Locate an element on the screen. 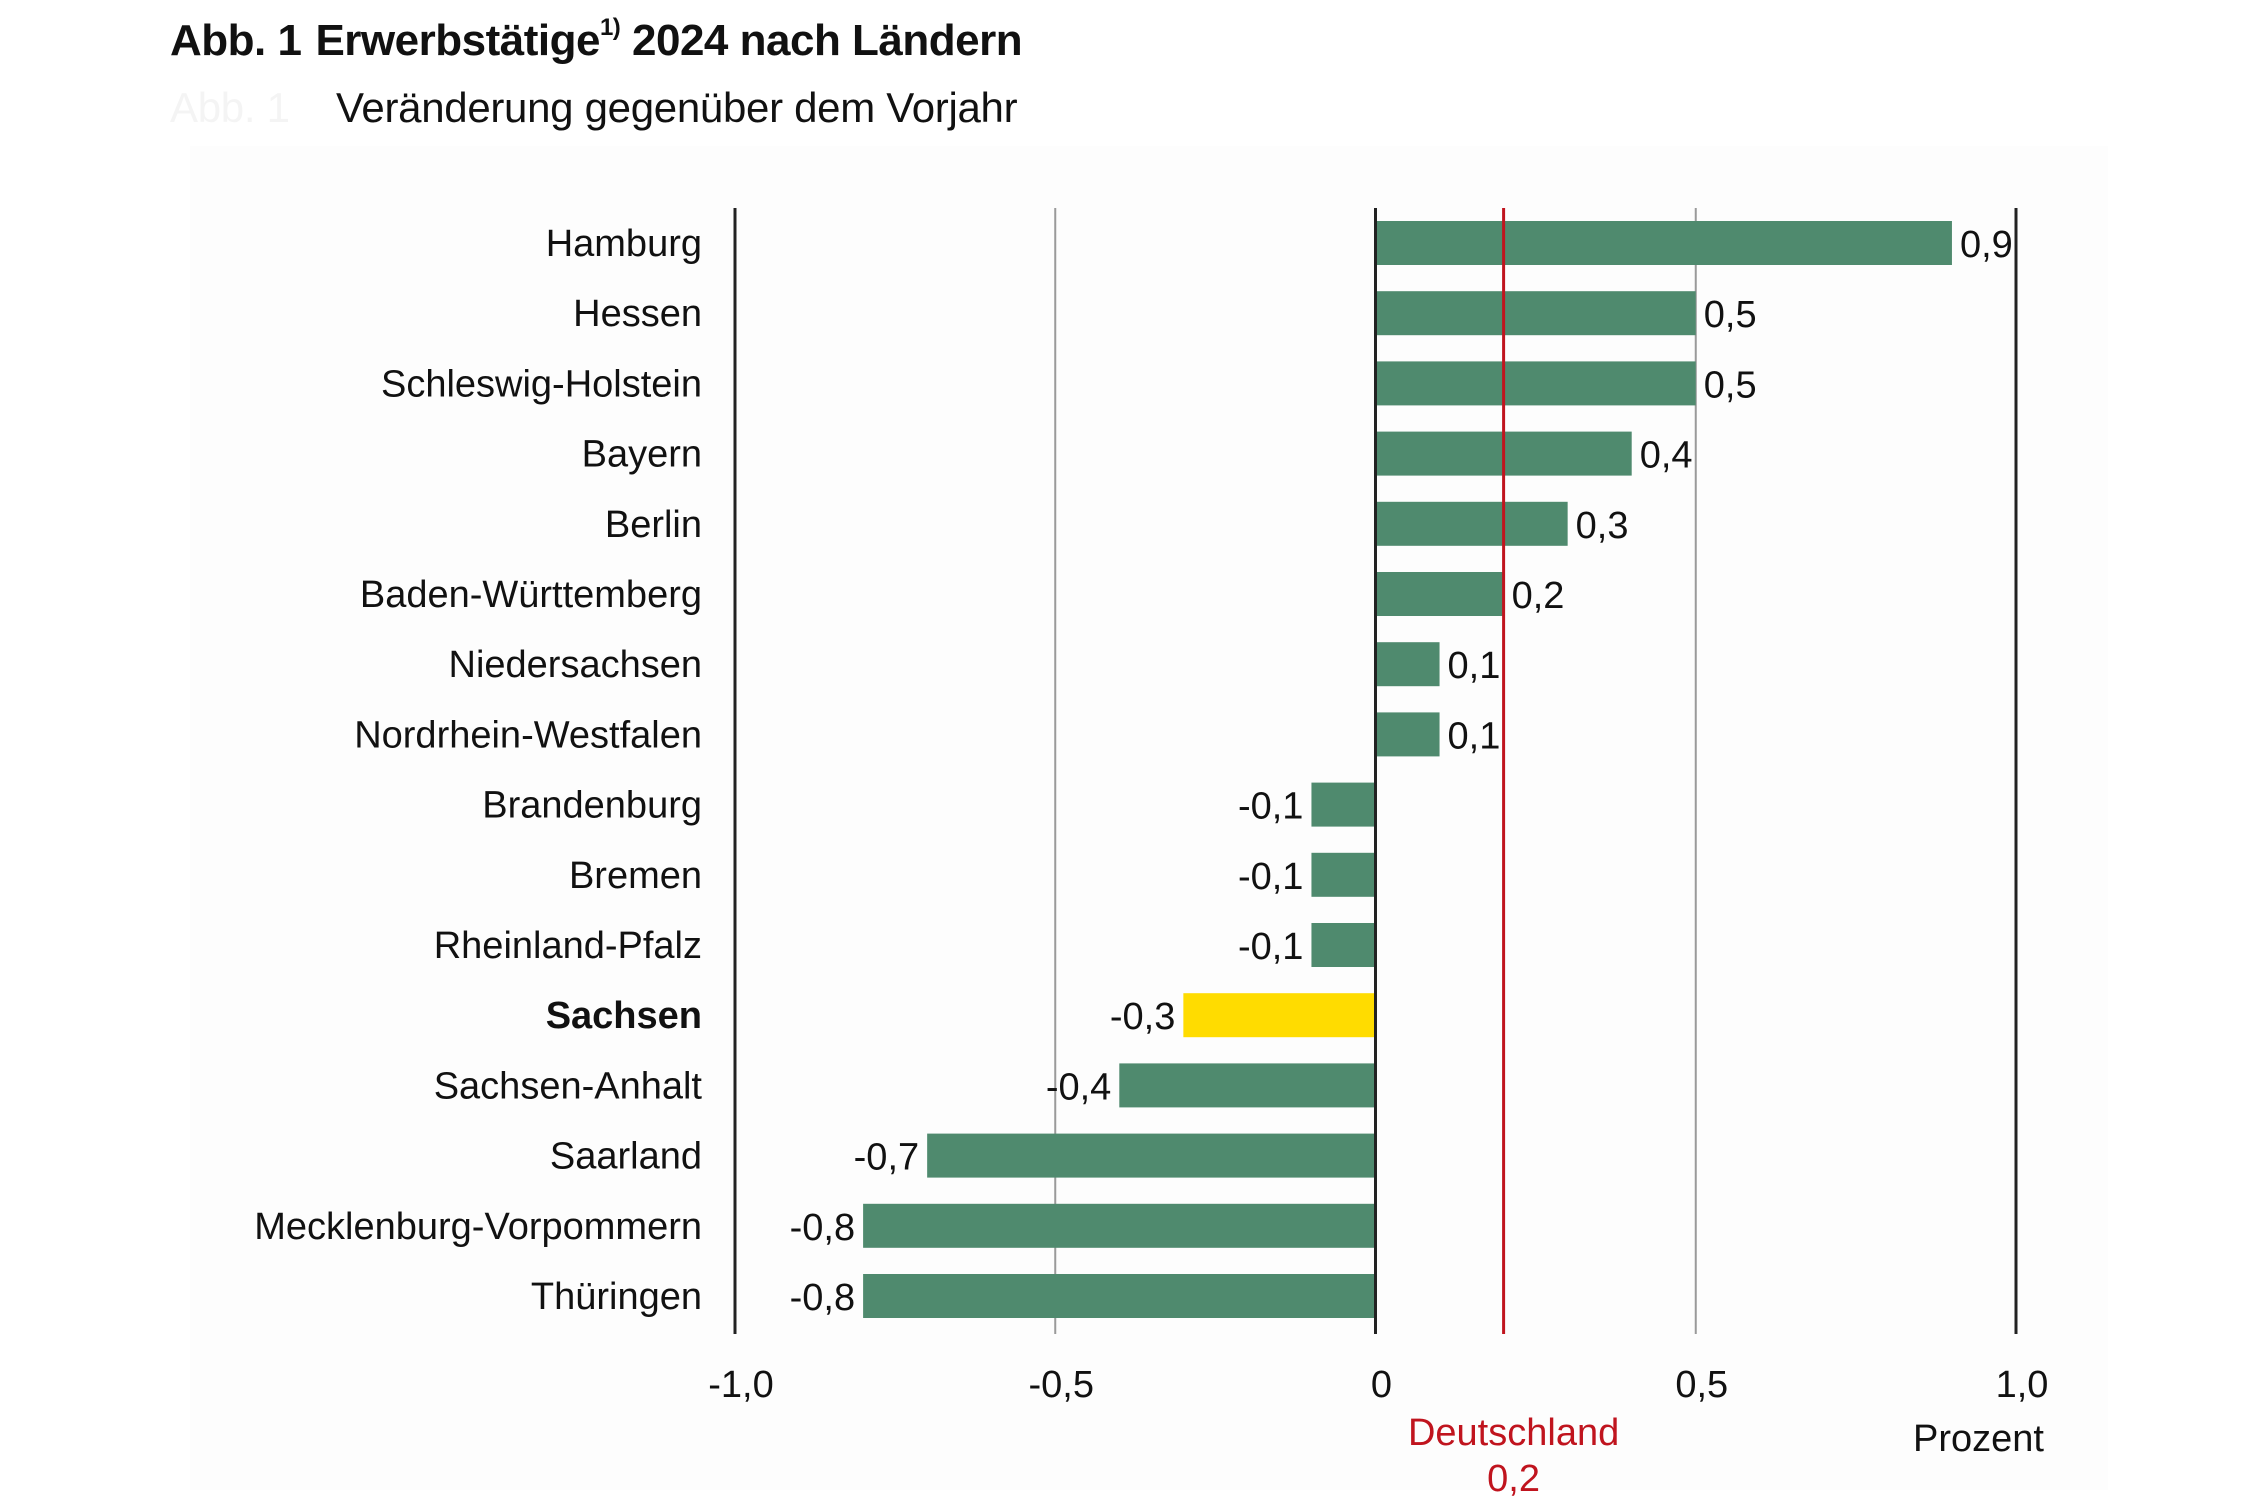 Image resolution: width=2250 pixels, height=1500 pixels. subtitle-text: Veränderung gegenüber dem Vorjahr is located at coordinates (677, 107).